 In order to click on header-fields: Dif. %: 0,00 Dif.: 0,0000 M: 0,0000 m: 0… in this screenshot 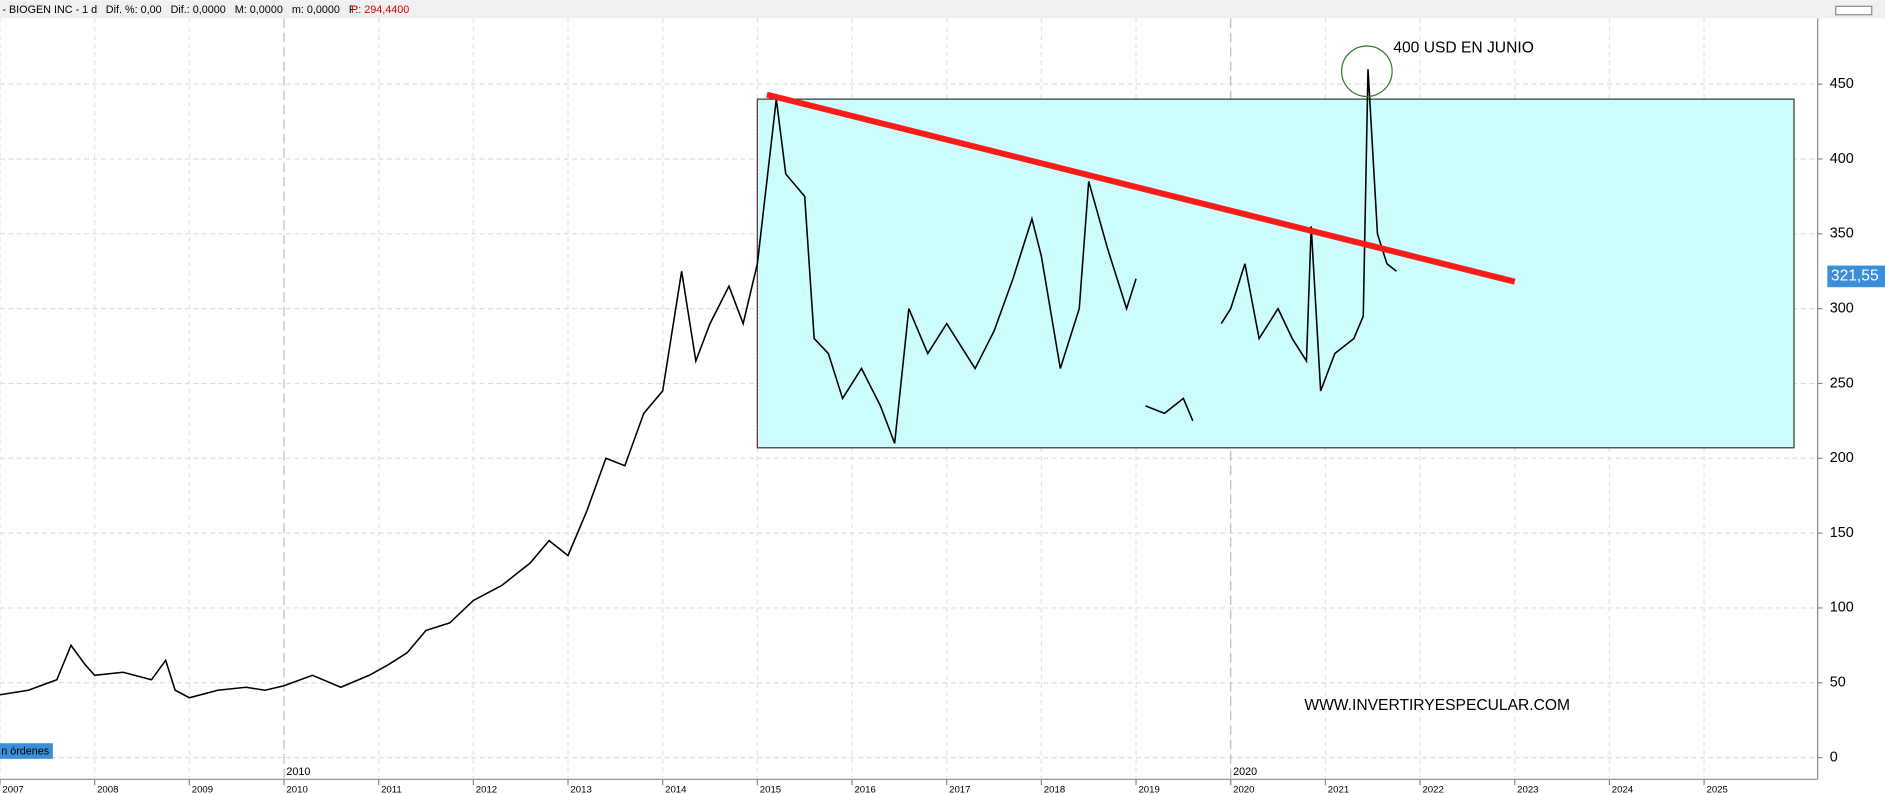, I will do `click(232, 10)`.